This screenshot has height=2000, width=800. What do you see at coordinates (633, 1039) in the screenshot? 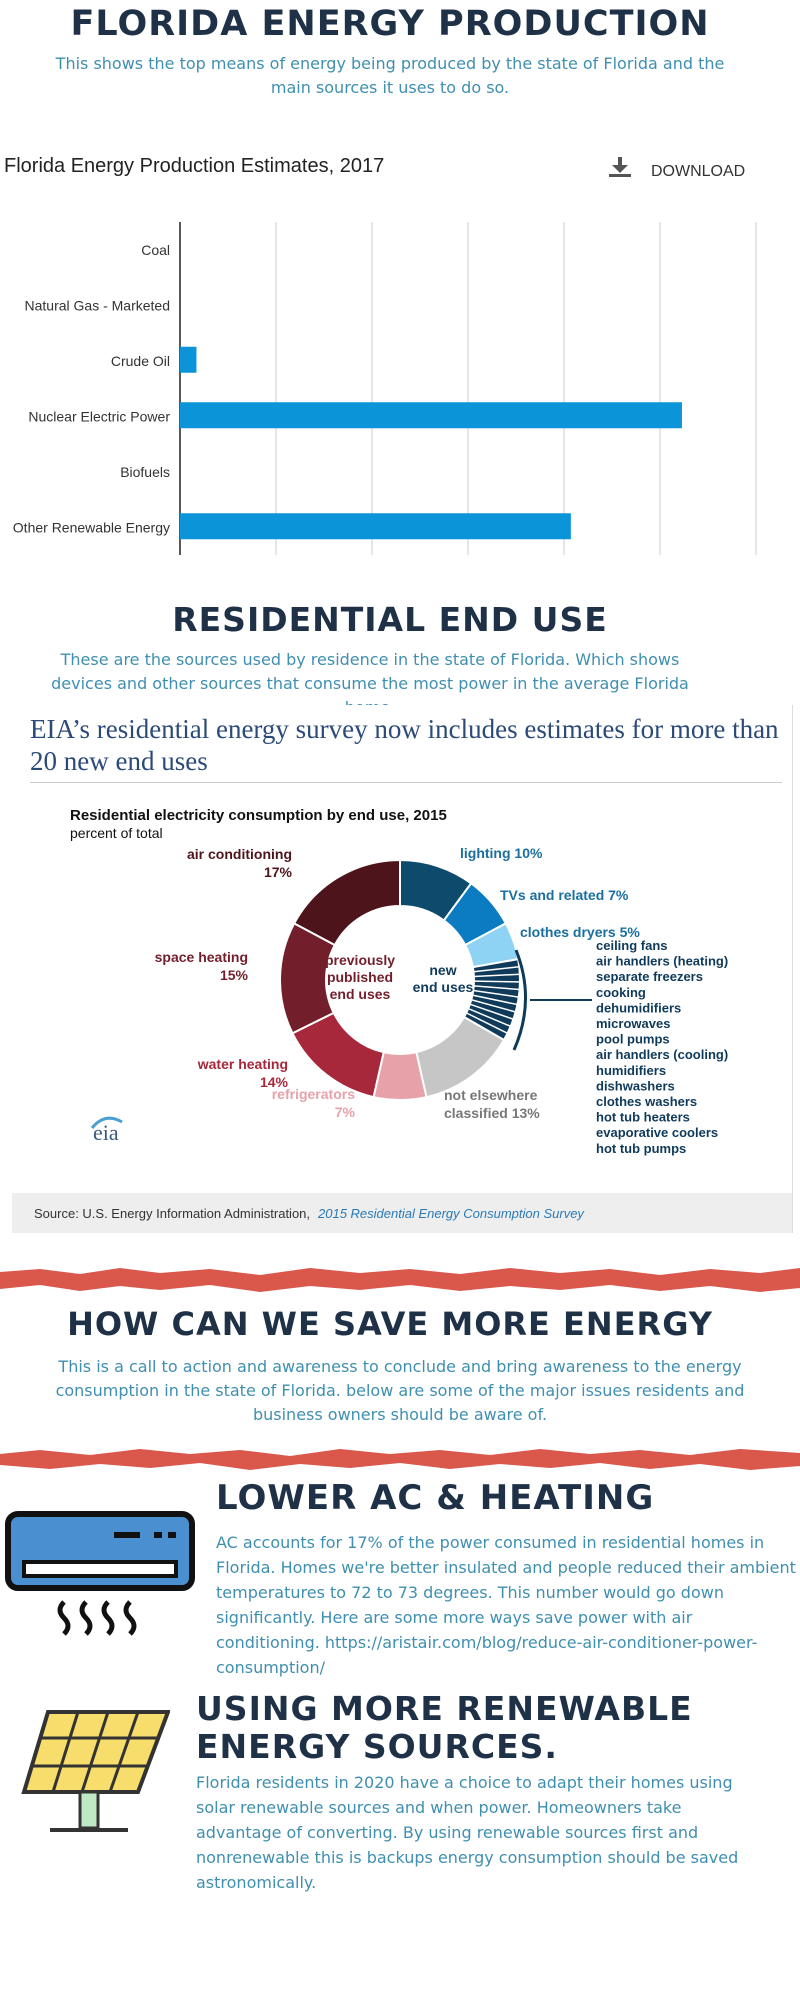
I see `new-end-use-item: pool pumps` at bounding box center [633, 1039].